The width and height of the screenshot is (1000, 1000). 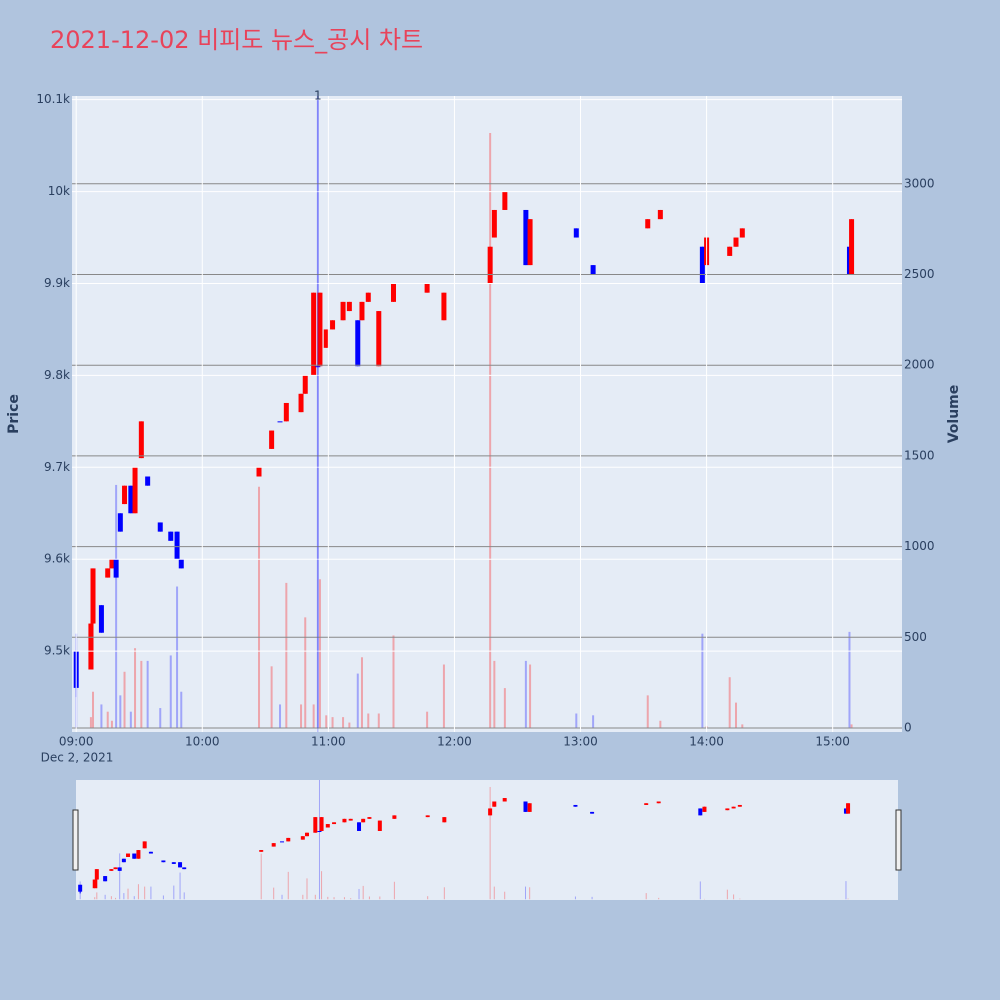 What do you see at coordinates (59, 191) in the screenshot?
I see `y-tick-label: 10k` at bounding box center [59, 191].